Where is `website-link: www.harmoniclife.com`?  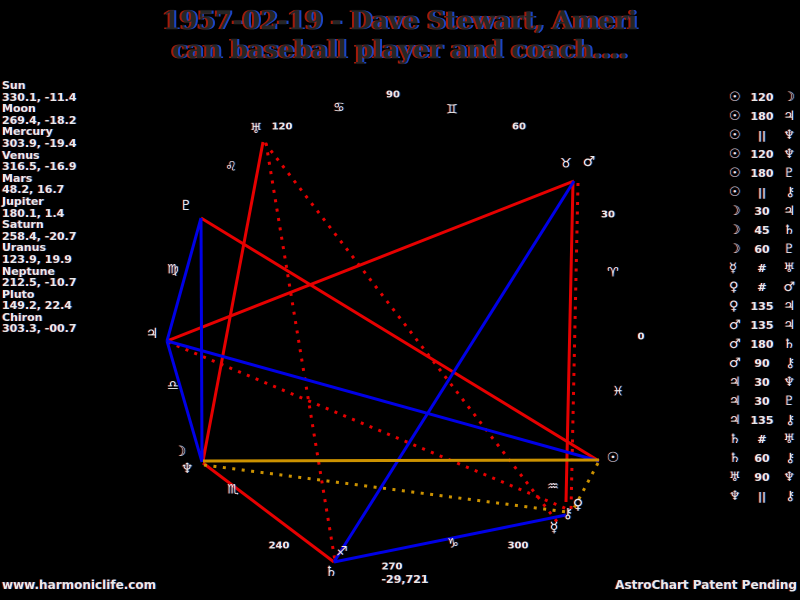
website-link: www.harmoniclife.com is located at coordinates (79, 585).